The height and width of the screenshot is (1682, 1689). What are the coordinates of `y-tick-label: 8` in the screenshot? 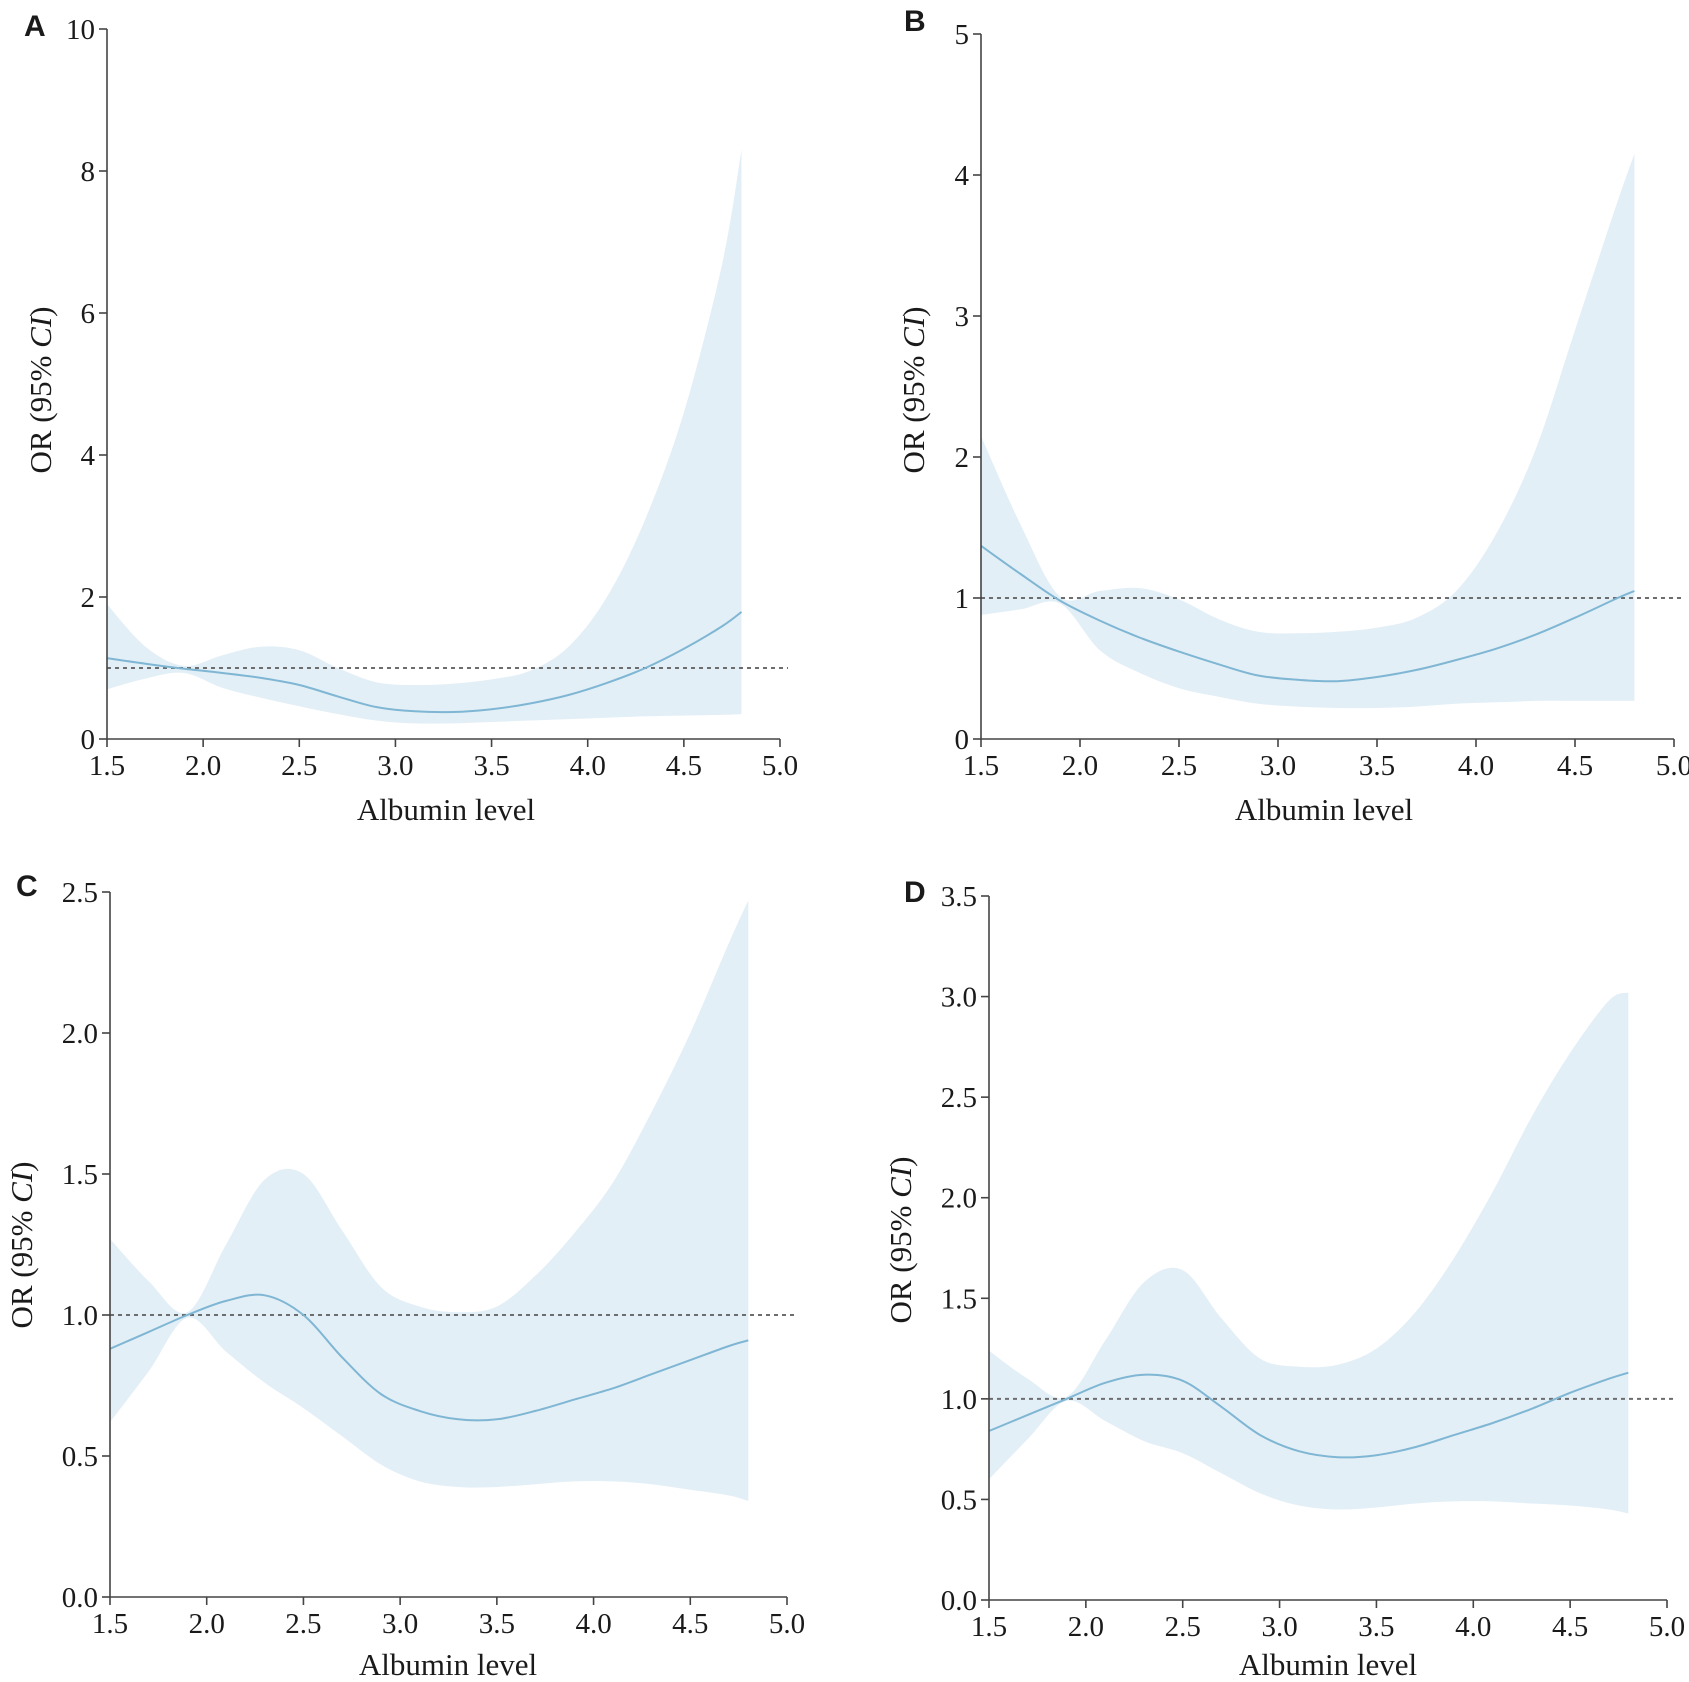 It's located at (88, 172).